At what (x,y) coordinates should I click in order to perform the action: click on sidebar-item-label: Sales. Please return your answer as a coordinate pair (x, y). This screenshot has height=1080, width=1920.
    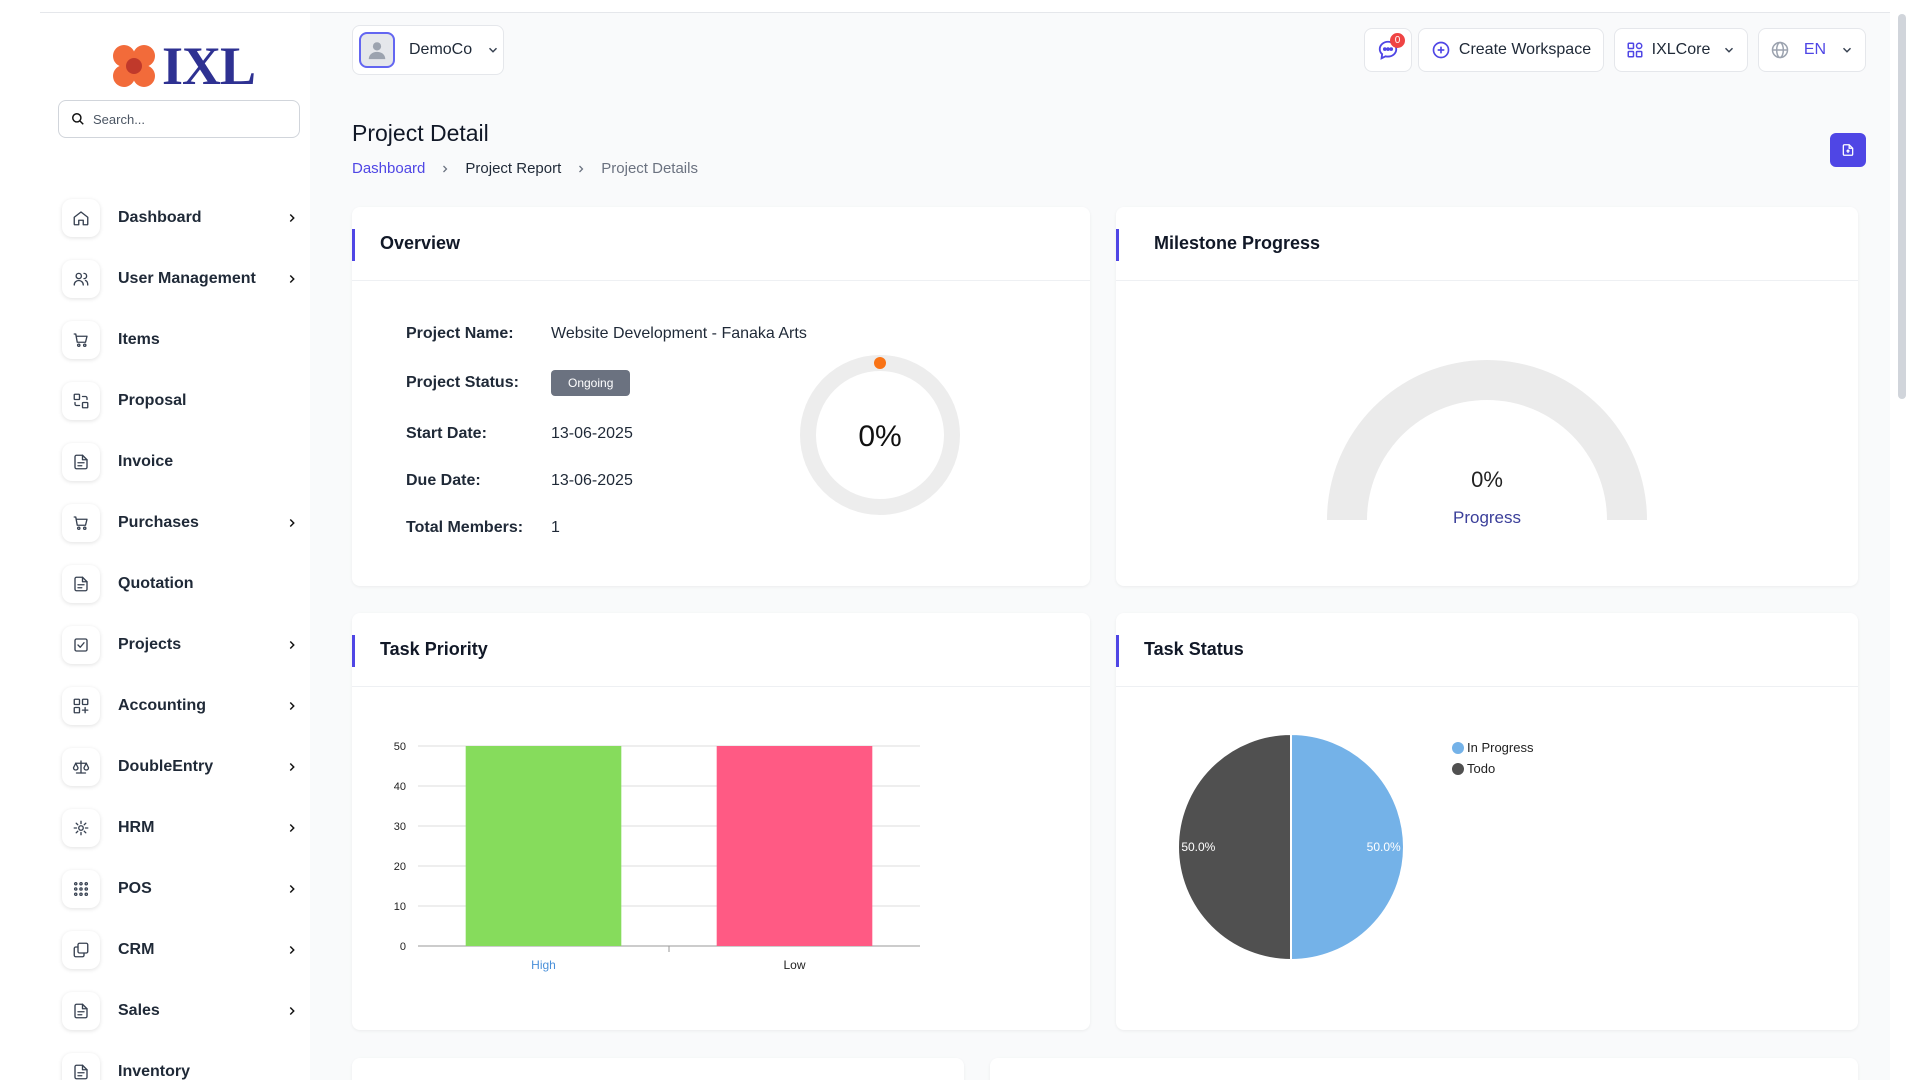
    Looking at the image, I should click on (139, 1010).